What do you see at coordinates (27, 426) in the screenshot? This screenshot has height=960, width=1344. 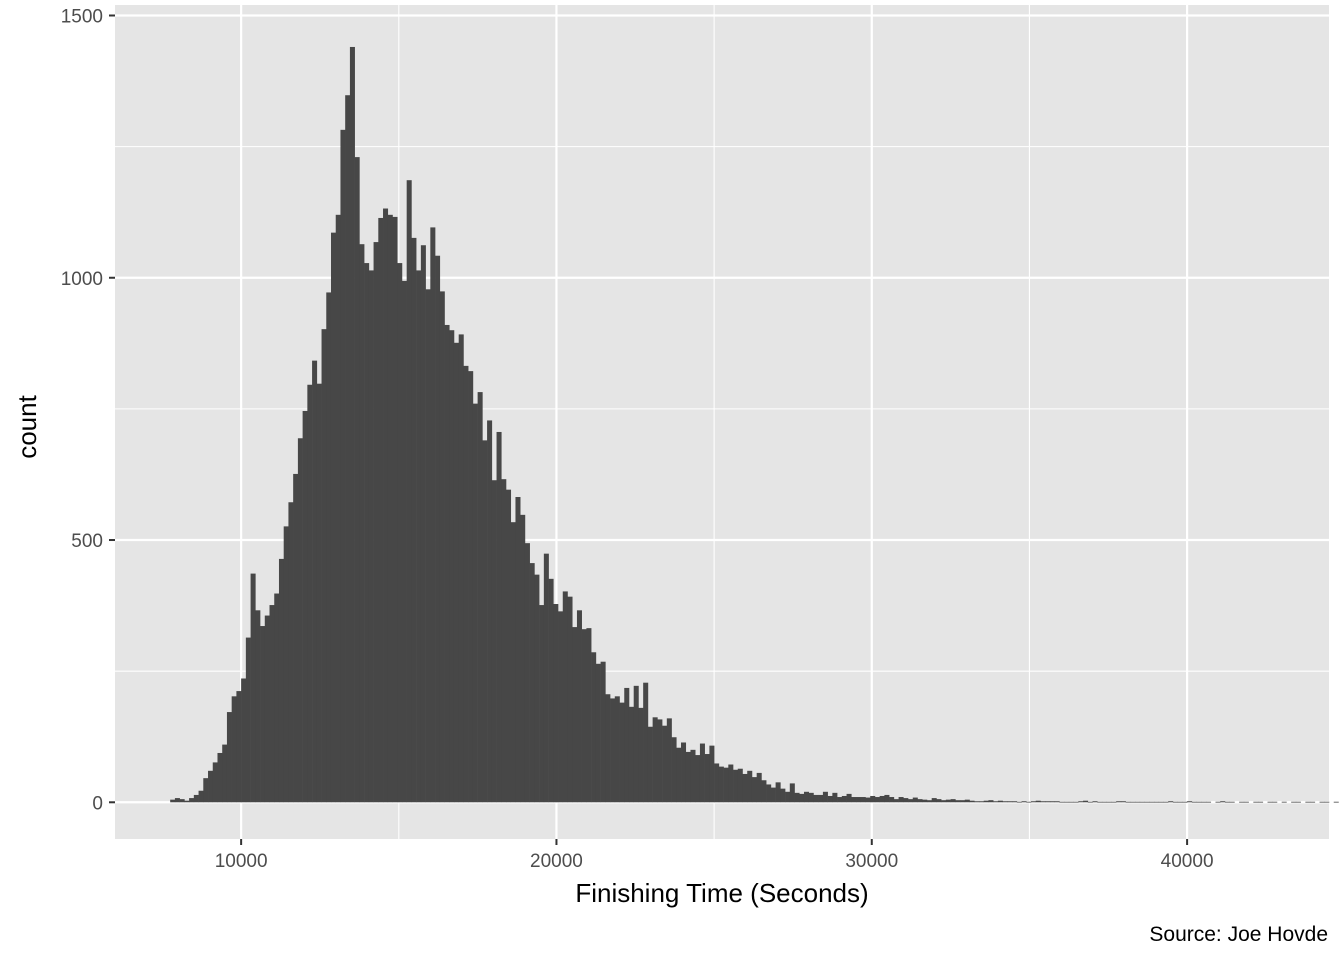 I see `y-axis-title: count` at bounding box center [27, 426].